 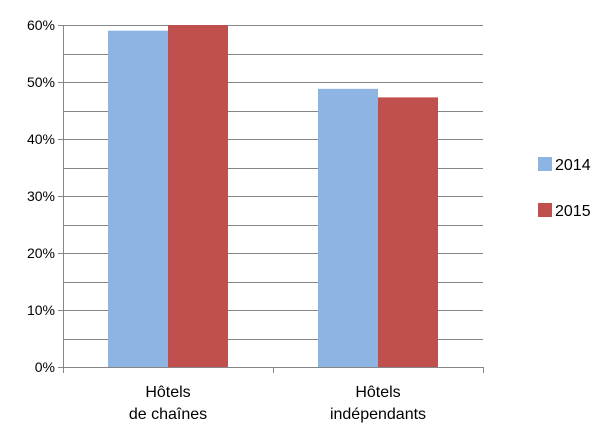 What do you see at coordinates (168, 403) in the screenshot?
I see `x-category-label: Hôtels de chaînes` at bounding box center [168, 403].